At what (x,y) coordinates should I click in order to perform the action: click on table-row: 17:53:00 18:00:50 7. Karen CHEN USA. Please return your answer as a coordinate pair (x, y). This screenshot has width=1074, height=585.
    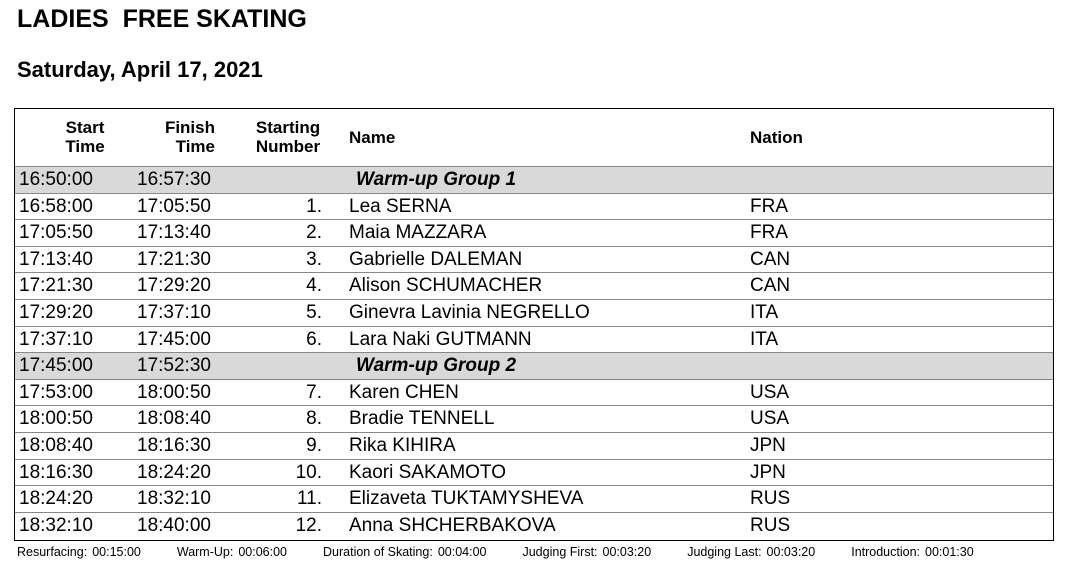
    Looking at the image, I should click on (534, 392).